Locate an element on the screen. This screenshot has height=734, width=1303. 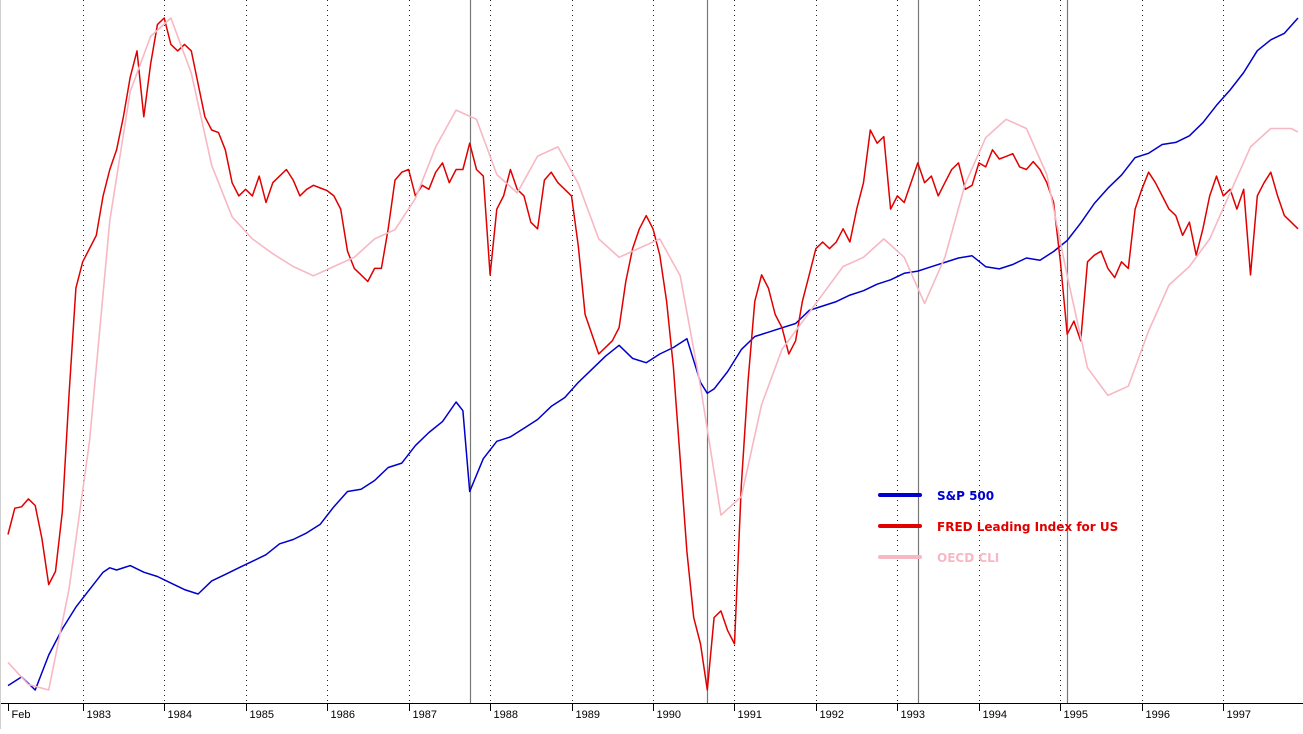
x-tick-label: 1992 is located at coordinates (832, 715).